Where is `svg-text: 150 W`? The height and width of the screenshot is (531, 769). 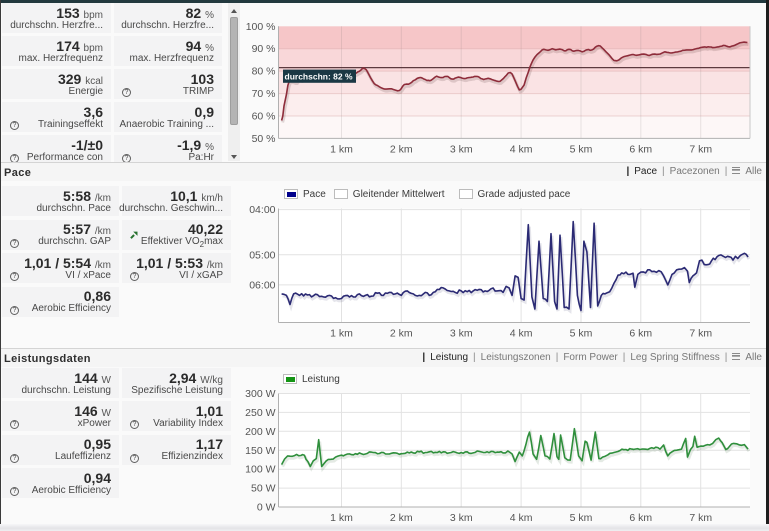
svg-text: 150 W is located at coordinates (260, 451).